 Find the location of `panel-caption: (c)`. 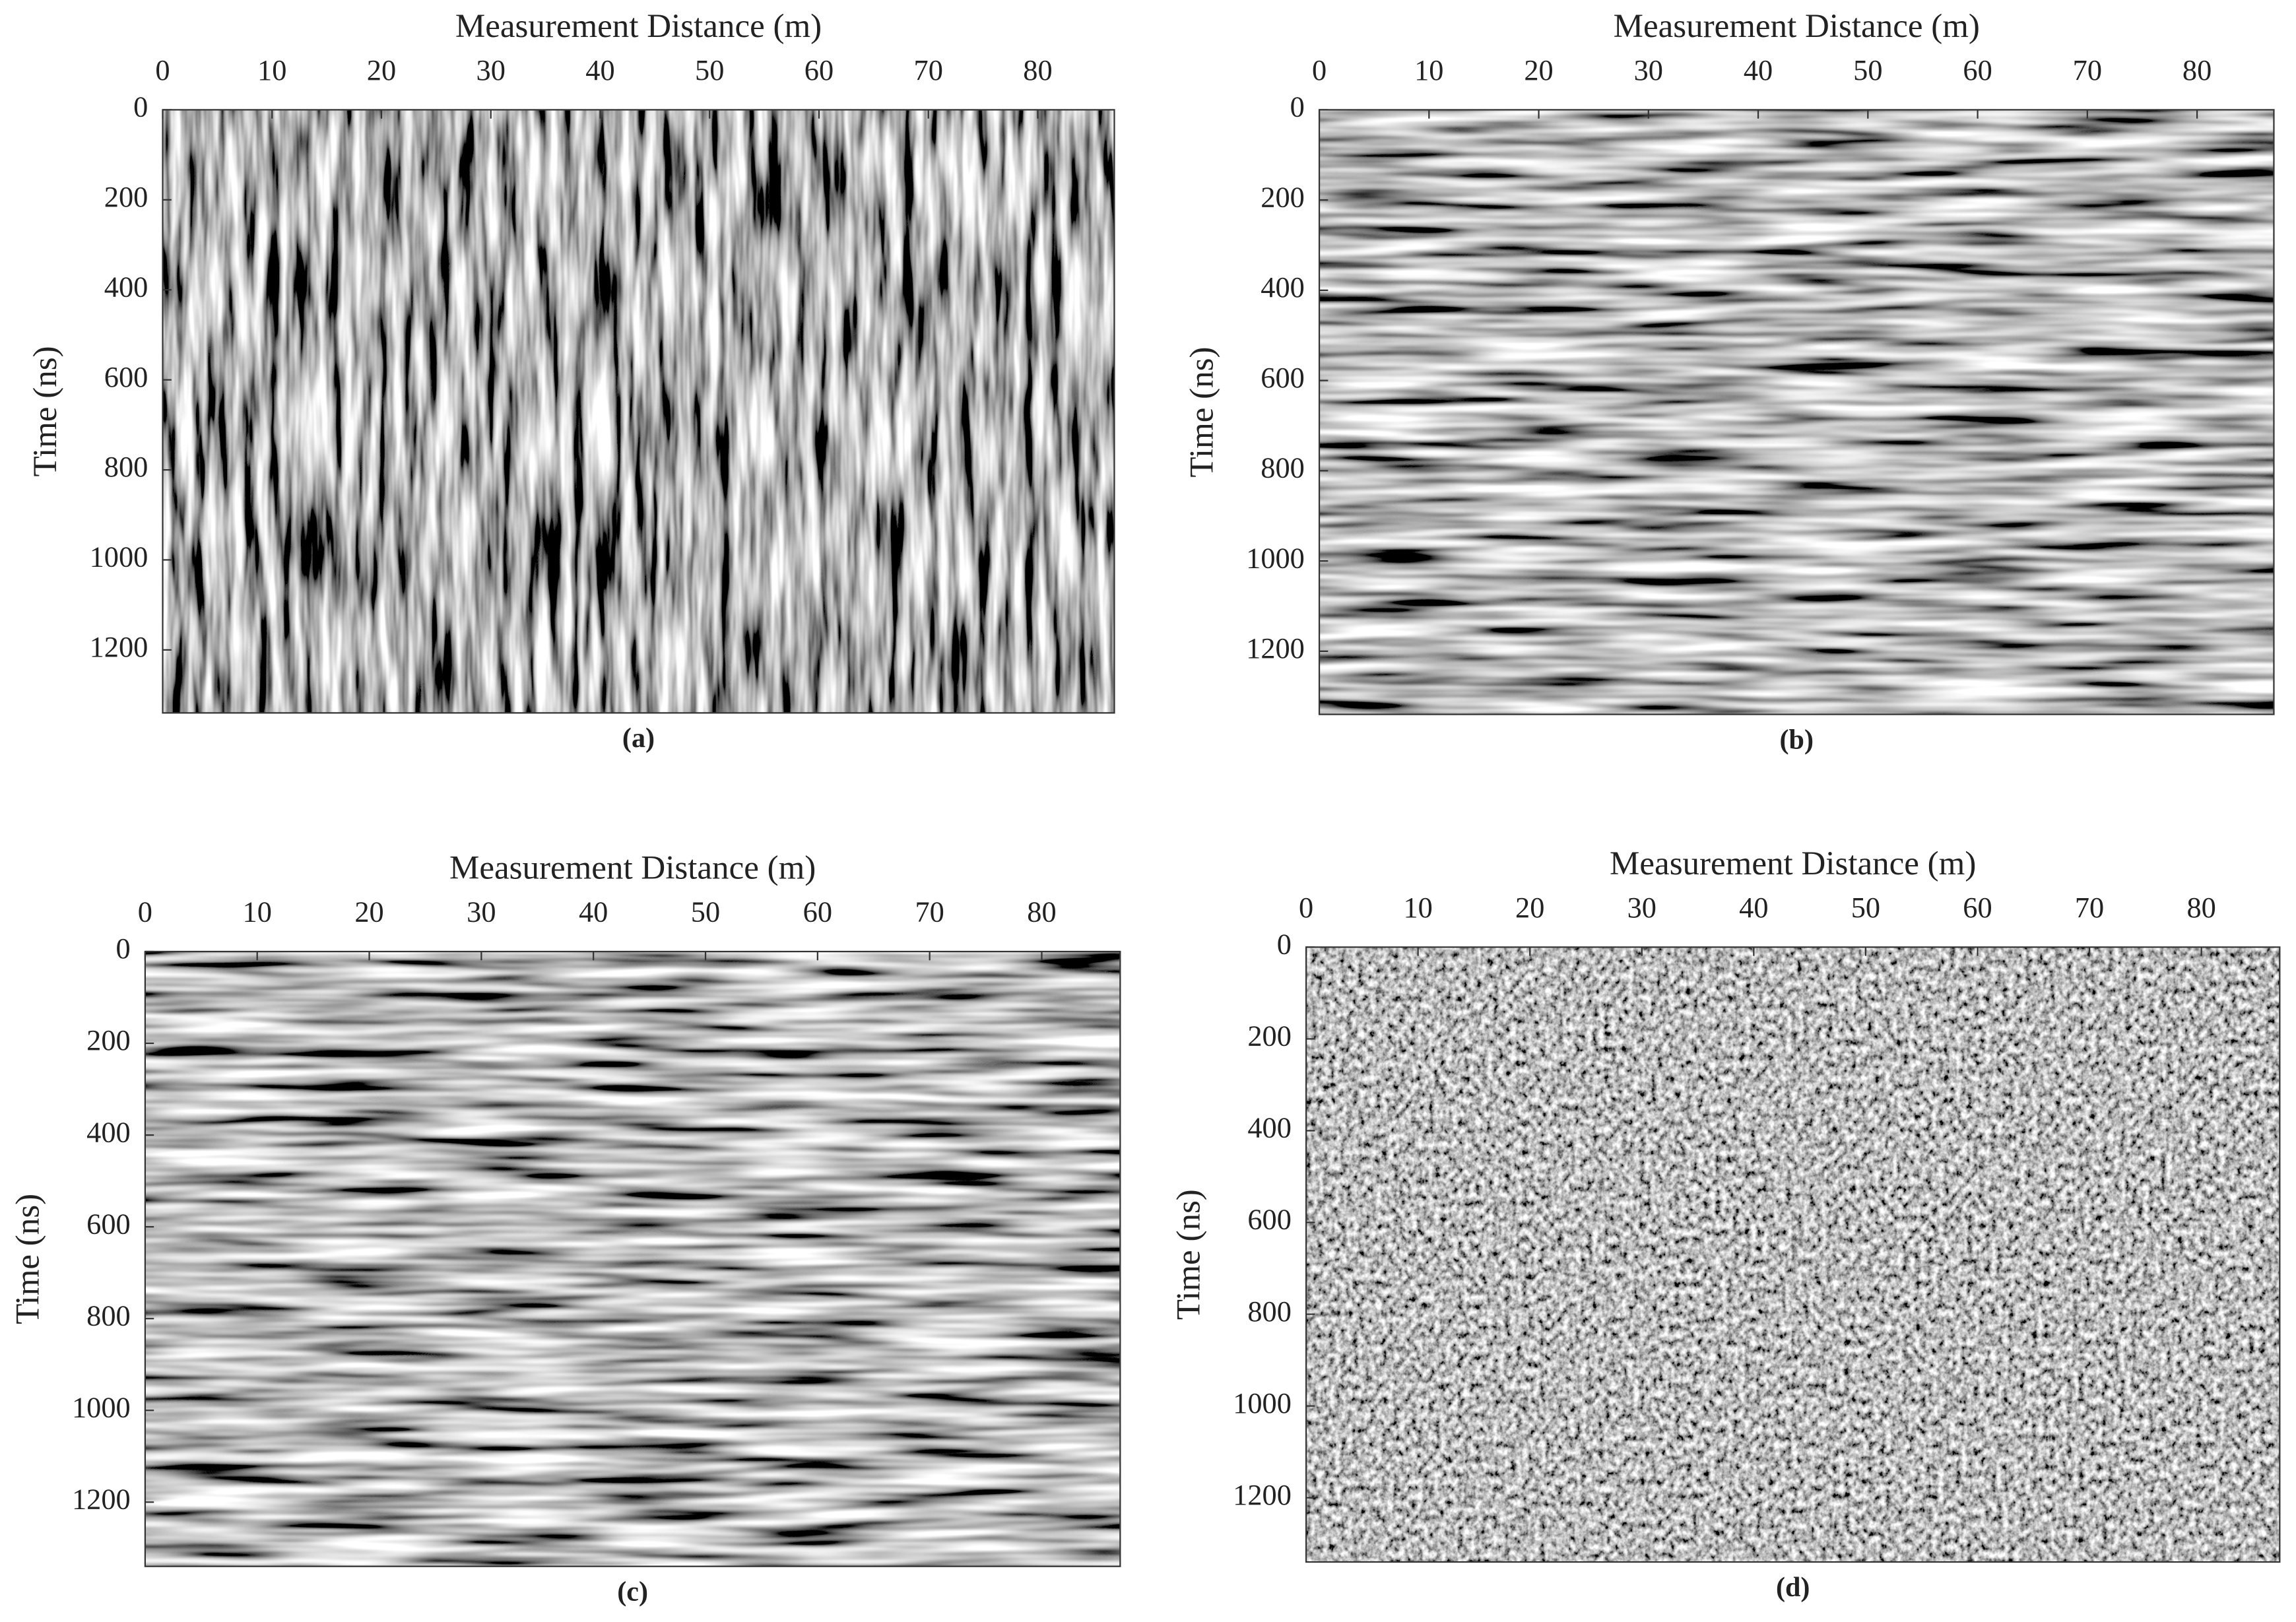

panel-caption: (c) is located at coordinates (632, 1591).